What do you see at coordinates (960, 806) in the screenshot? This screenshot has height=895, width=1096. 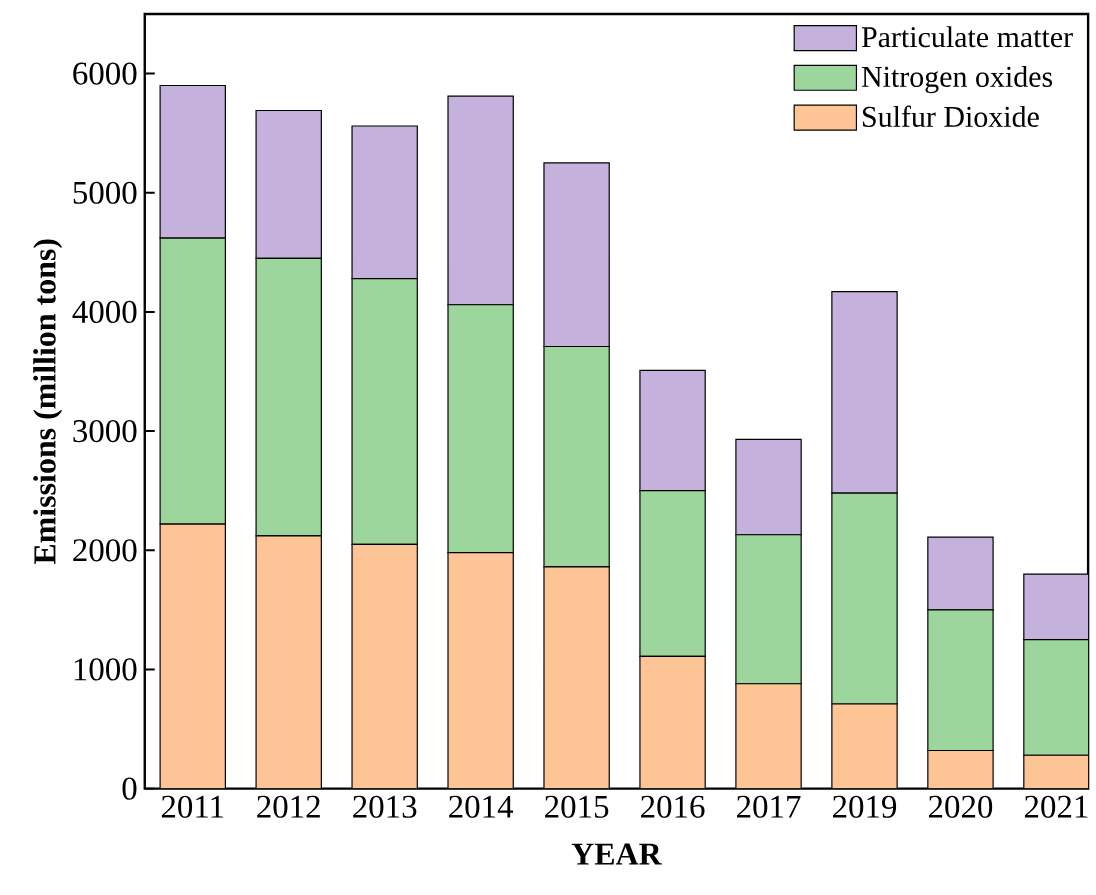 I see `x-tick-label: 2020` at bounding box center [960, 806].